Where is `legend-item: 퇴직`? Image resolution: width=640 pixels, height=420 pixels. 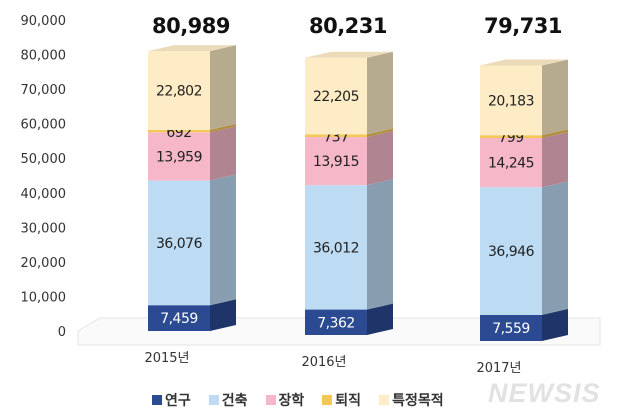 legend-item: 퇴직 is located at coordinates (341, 400).